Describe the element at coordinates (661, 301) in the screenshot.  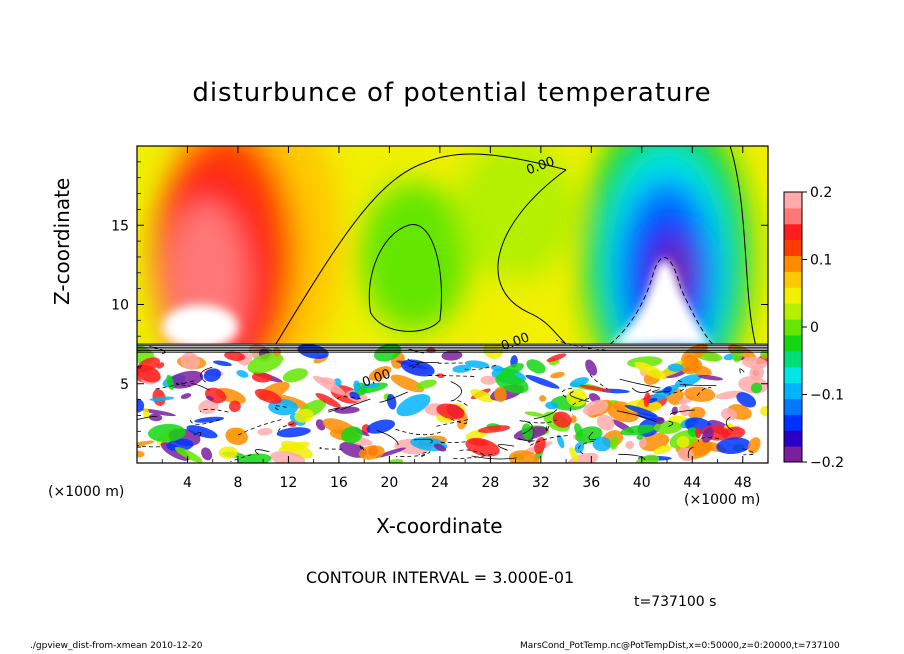
I see `negative-contour` at that location.